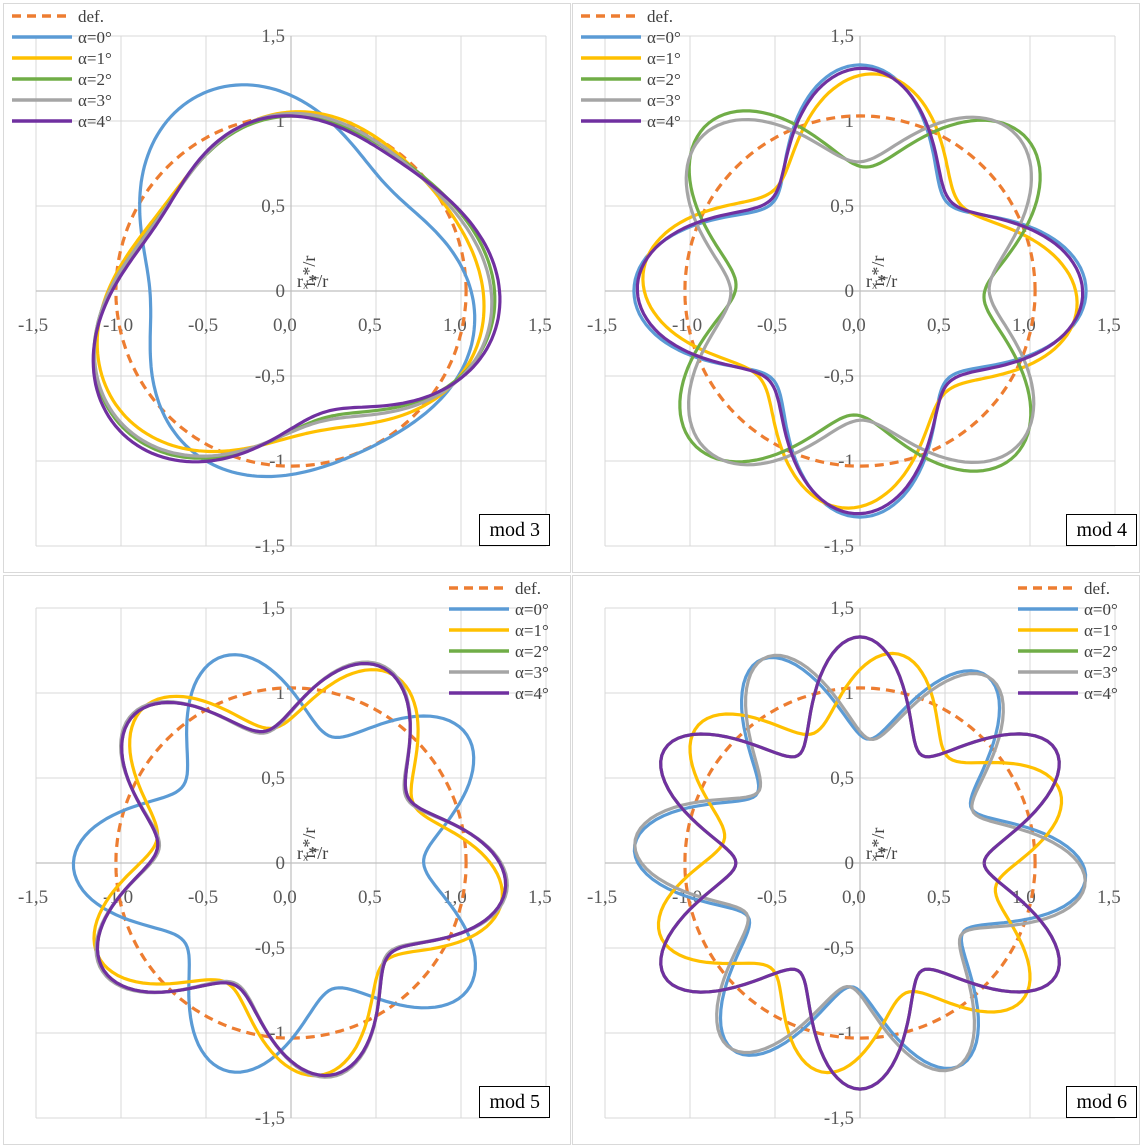 This screenshot has height=1147, width=1140. What do you see at coordinates (1101, 530) in the screenshot?
I see `mode-label: mod 4` at bounding box center [1101, 530].